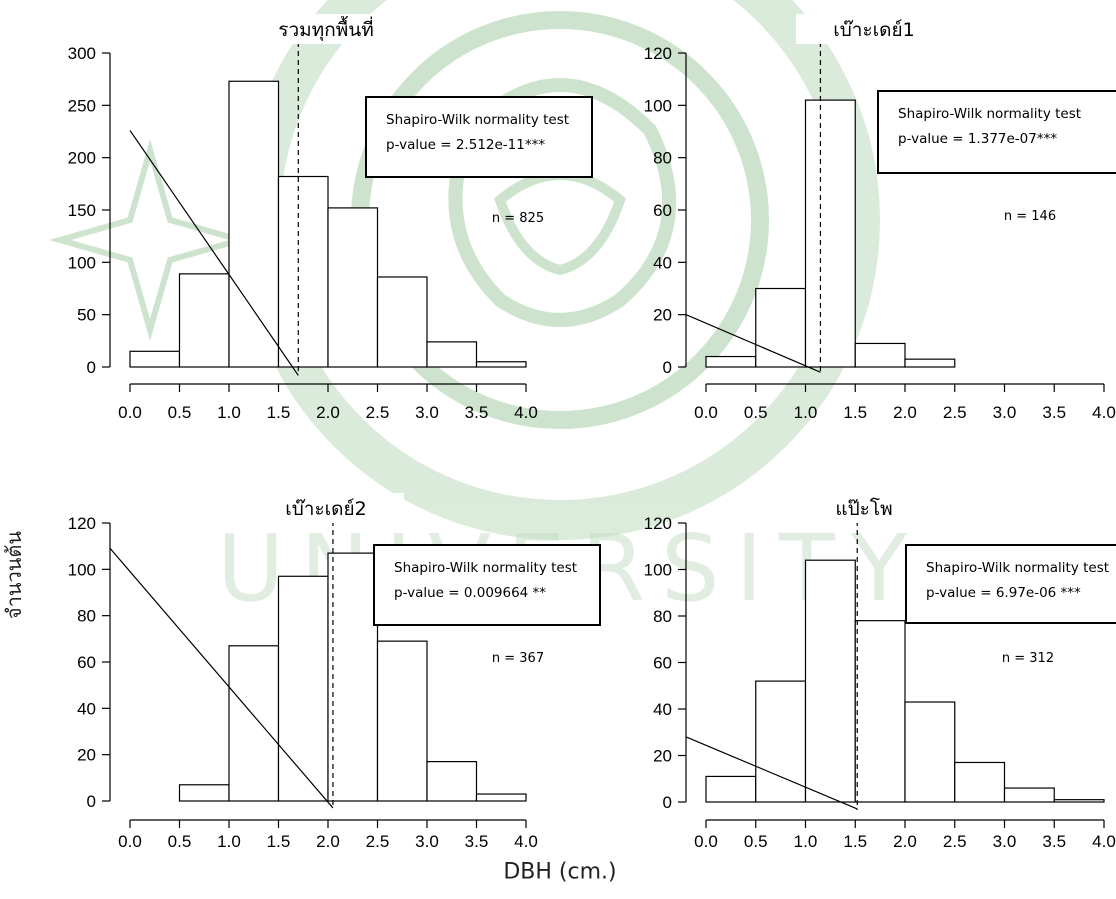 The width and height of the screenshot is (1116, 899). Describe the element at coordinates (465, 145) in the screenshot. I see `p-value-label: p-value = 2.512e-11***` at that location.